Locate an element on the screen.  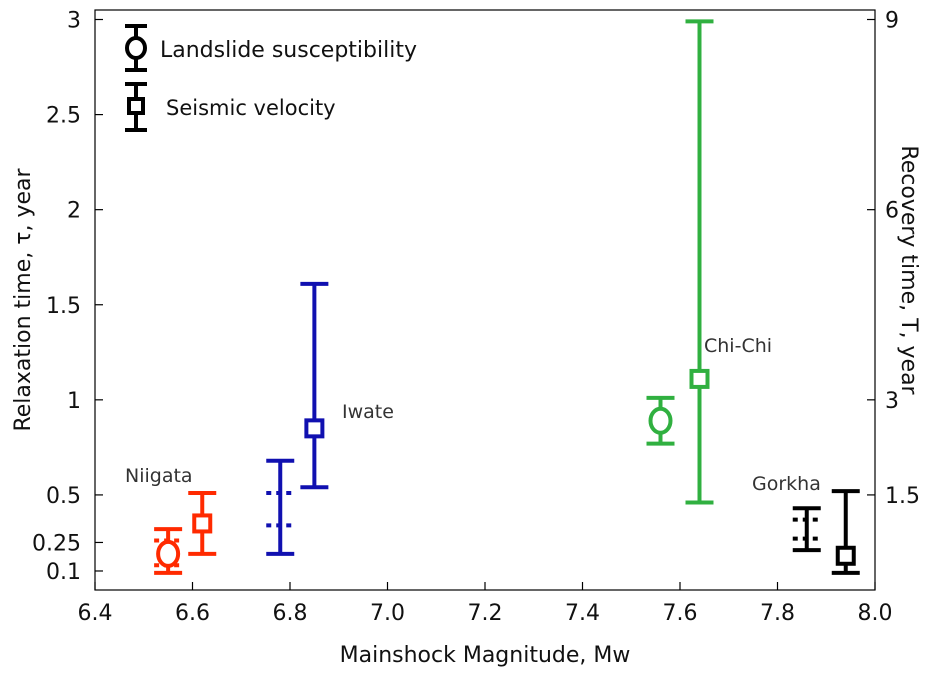
niigata-landslide-errorbar is located at coordinates (168, 551).